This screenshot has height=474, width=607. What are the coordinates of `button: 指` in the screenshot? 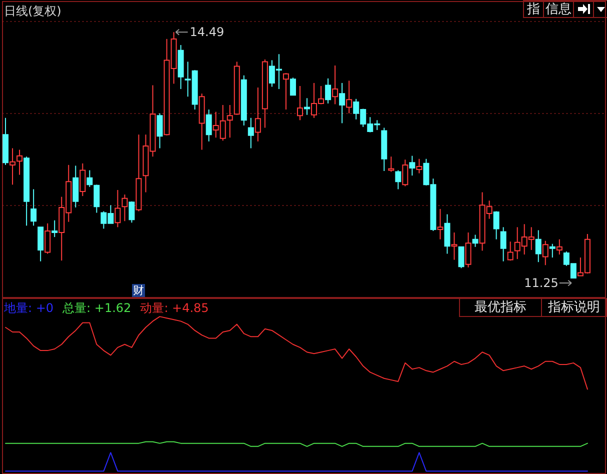 It's located at (533, 9).